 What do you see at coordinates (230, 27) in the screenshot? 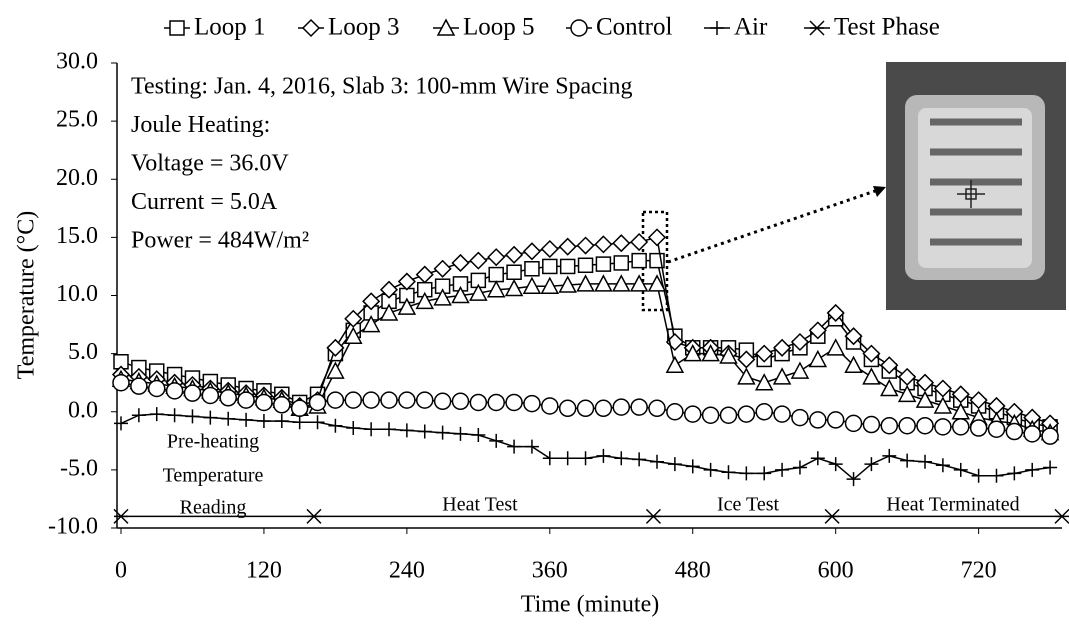
I see `legend-label: Loop 1` at bounding box center [230, 27].